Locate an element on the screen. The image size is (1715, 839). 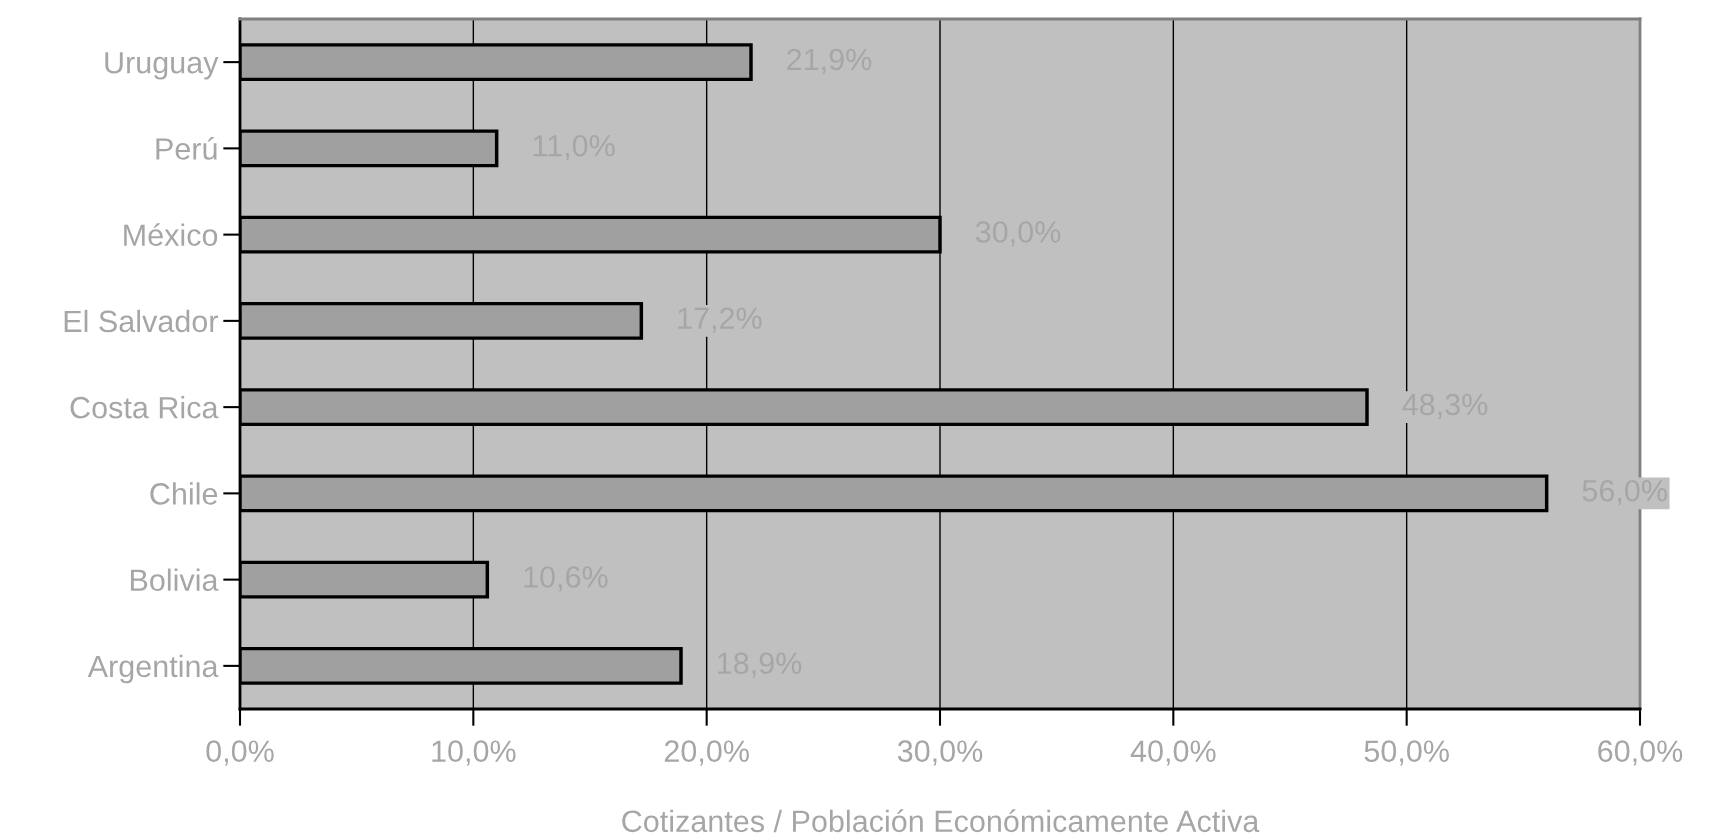
y-tick-label: Perú is located at coordinates (186, 148).